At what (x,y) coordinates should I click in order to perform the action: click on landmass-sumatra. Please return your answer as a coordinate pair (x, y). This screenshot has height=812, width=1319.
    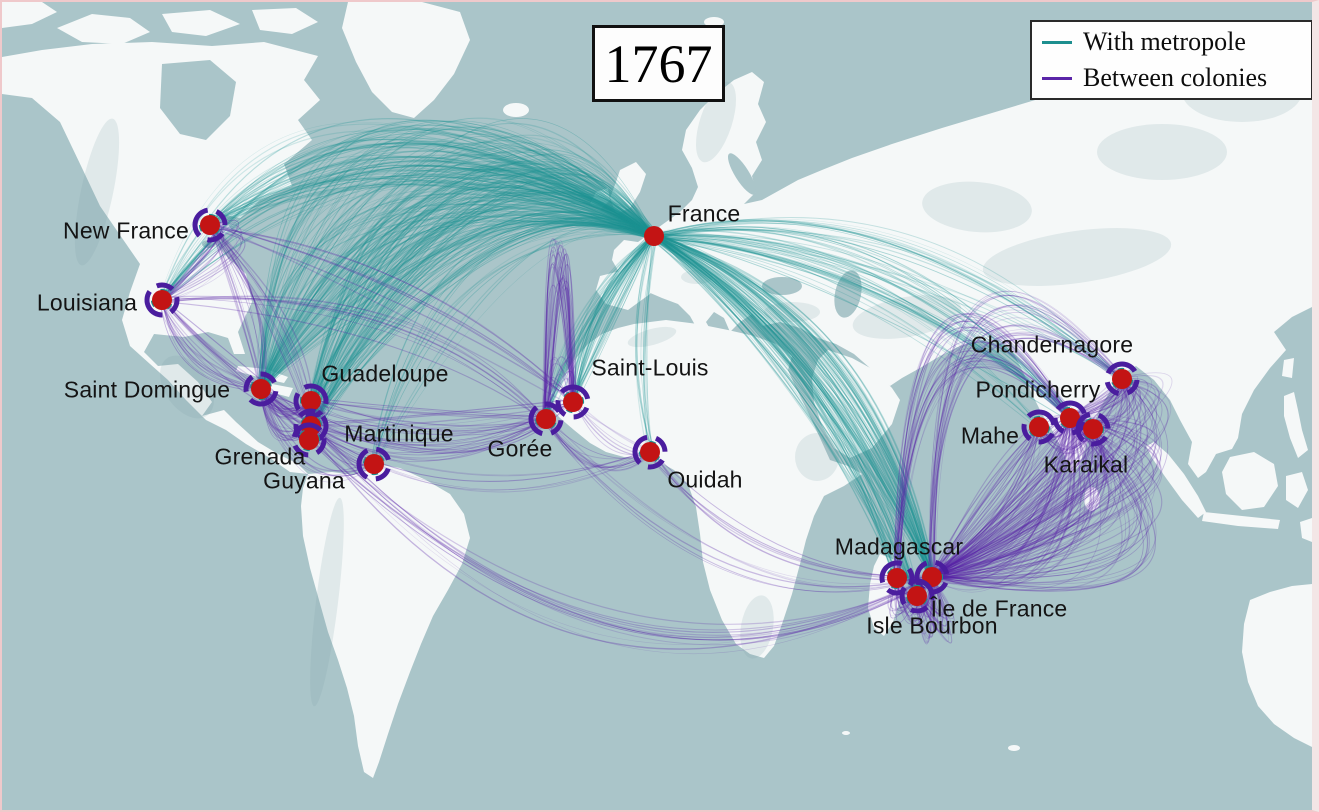
    Looking at the image, I should click on (1176, 480).